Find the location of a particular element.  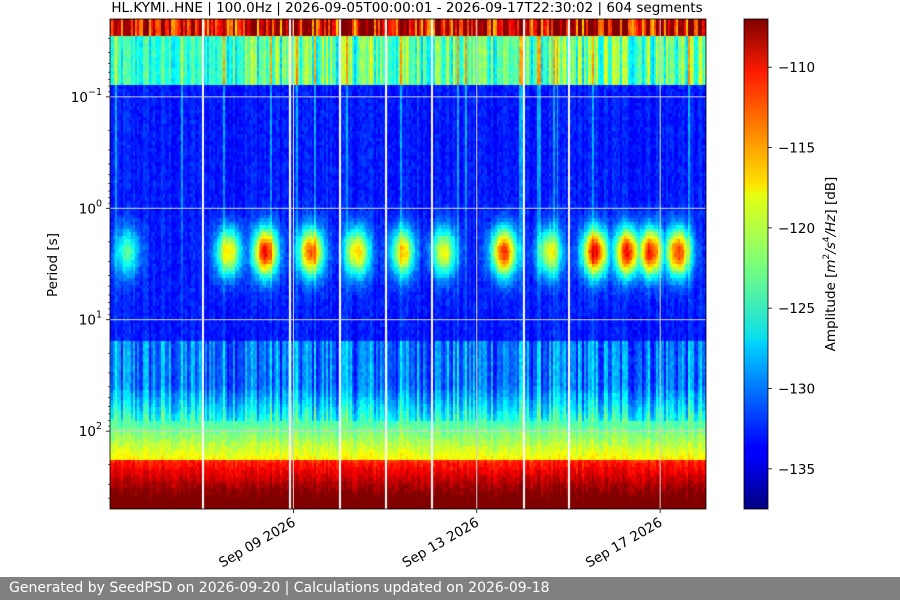

y-tick-label: 10¹ is located at coordinates (90, 319).